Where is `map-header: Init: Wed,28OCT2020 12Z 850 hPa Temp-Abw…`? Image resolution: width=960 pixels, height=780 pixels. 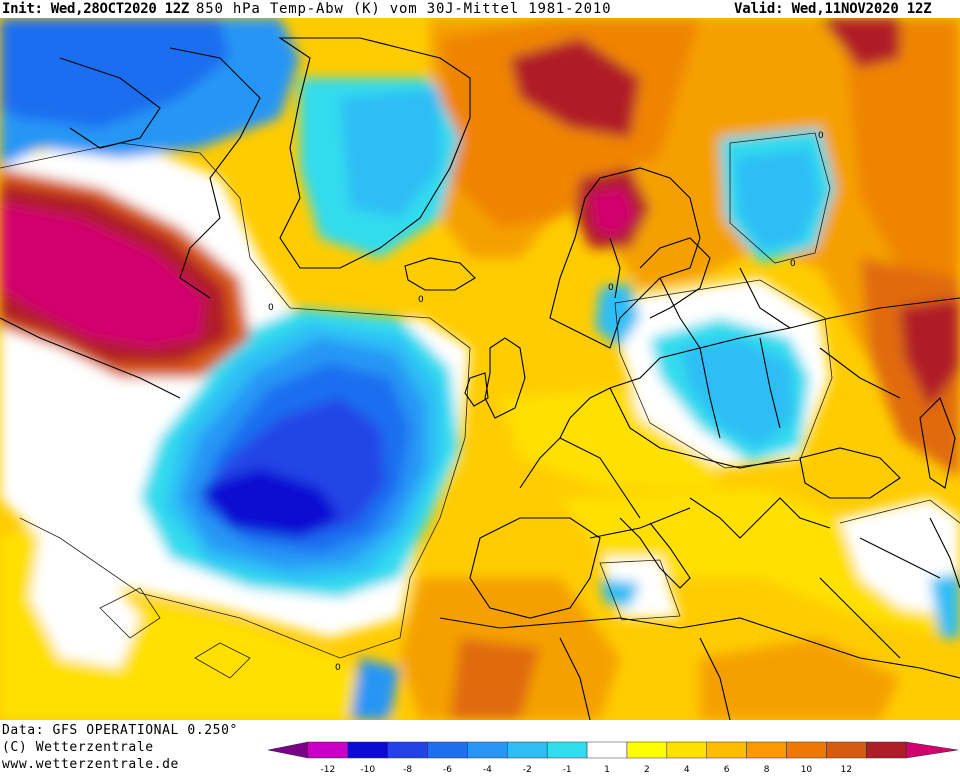 map-header: Init: Wed,28OCT2020 12Z 850 hPa Temp-Abw… is located at coordinates (480, 9).